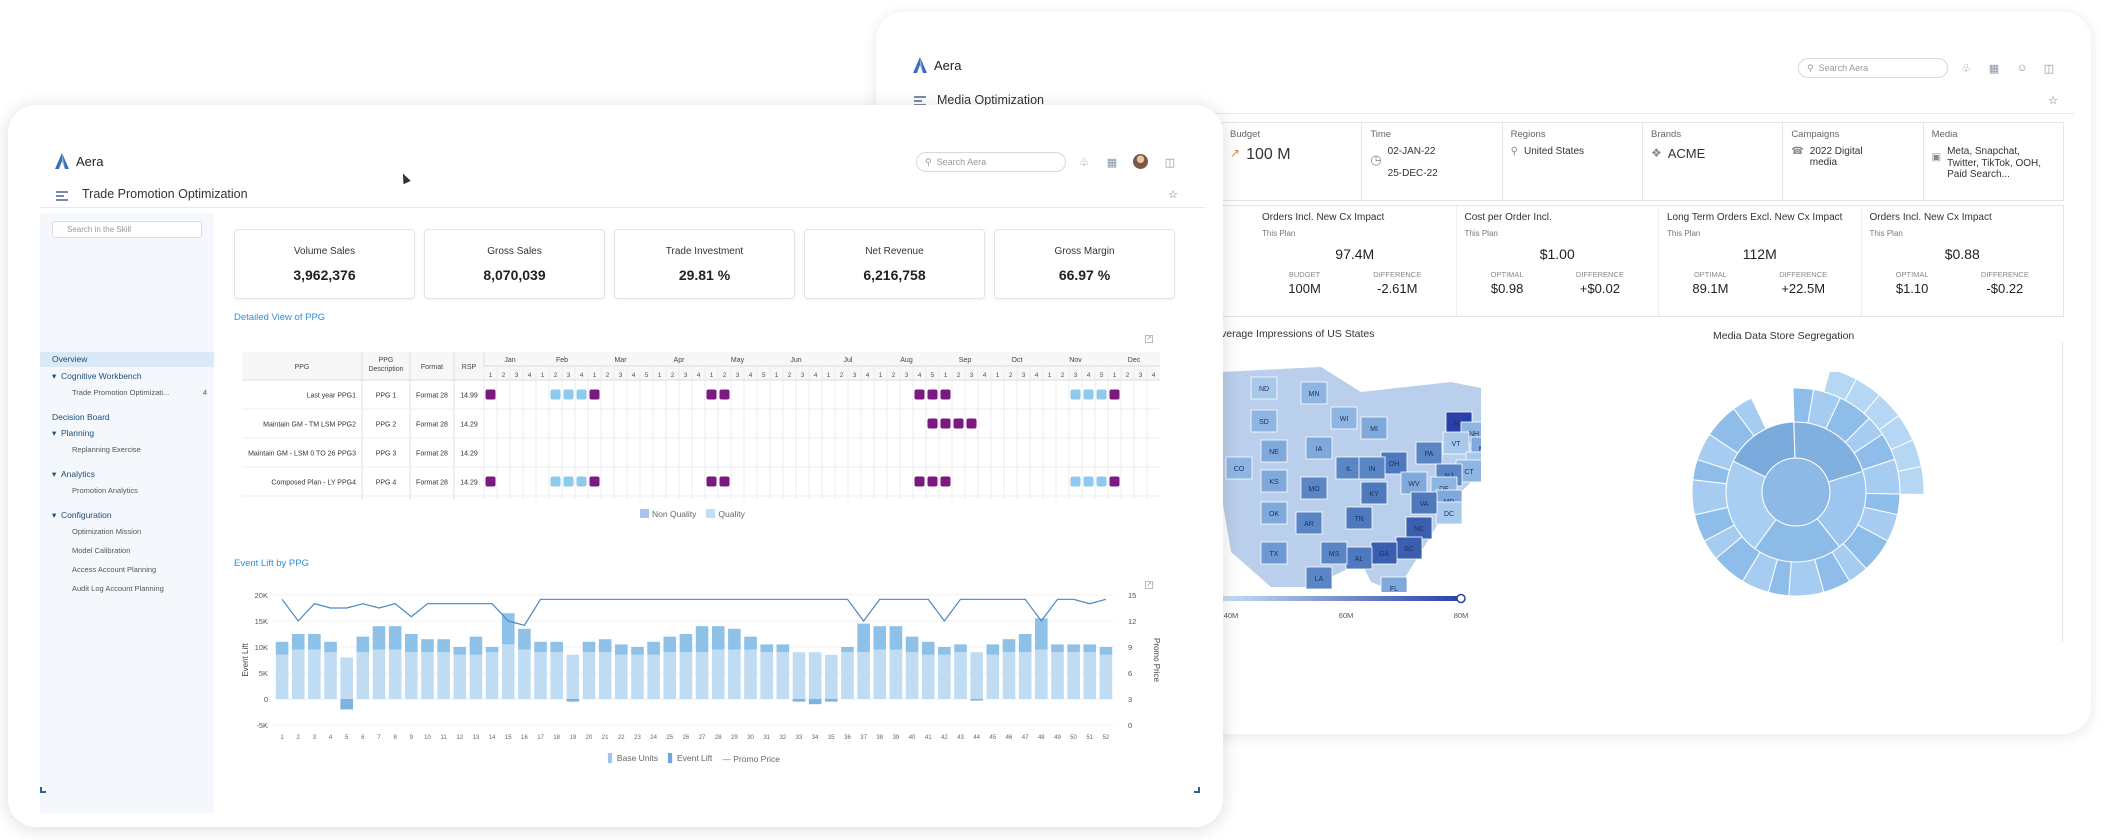  I want to click on filter-campaigns: Campaigns ☎ 2022 Digital media, so click(1853, 161).